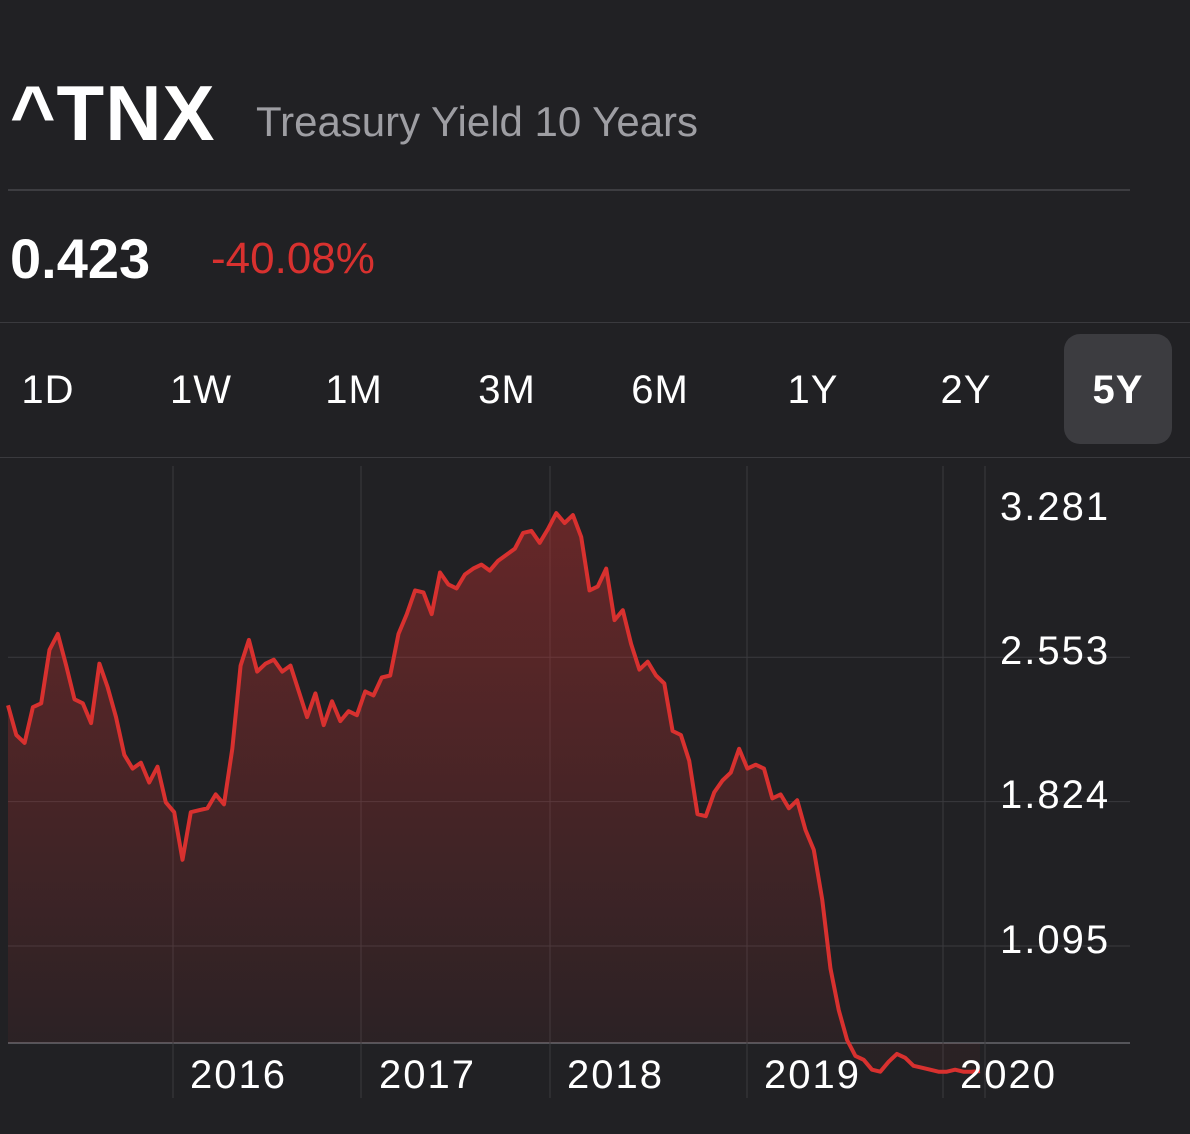  What do you see at coordinates (966, 390) in the screenshot?
I see `range-2y: 2Y` at bounding box center [966, 390].